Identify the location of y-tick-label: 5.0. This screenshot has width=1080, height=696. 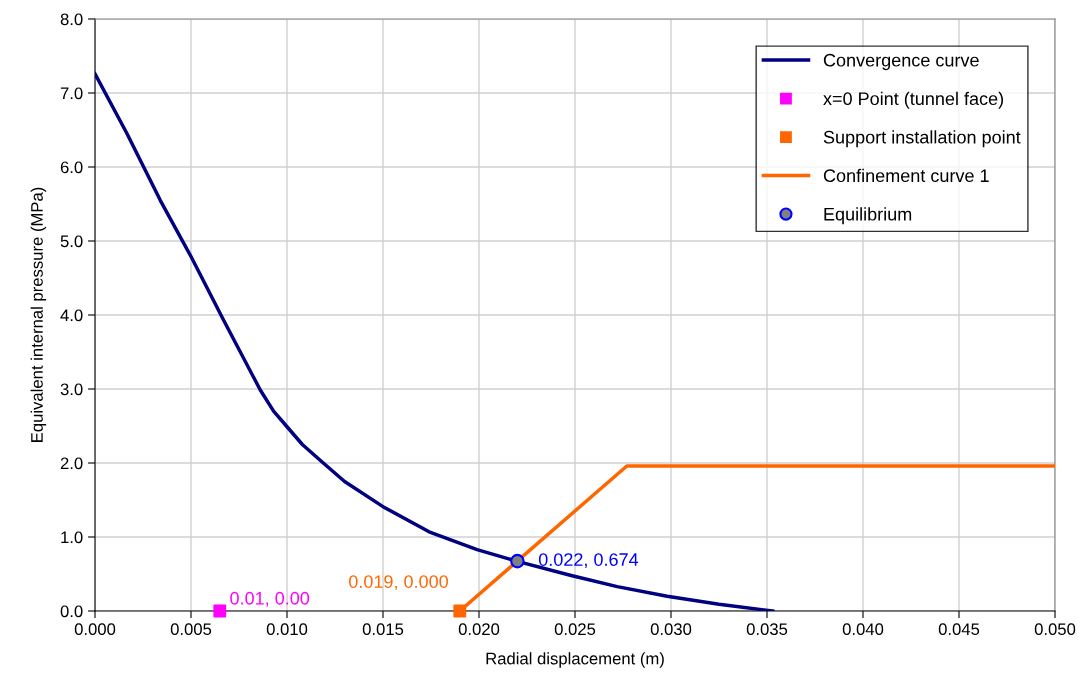
(71, 241).